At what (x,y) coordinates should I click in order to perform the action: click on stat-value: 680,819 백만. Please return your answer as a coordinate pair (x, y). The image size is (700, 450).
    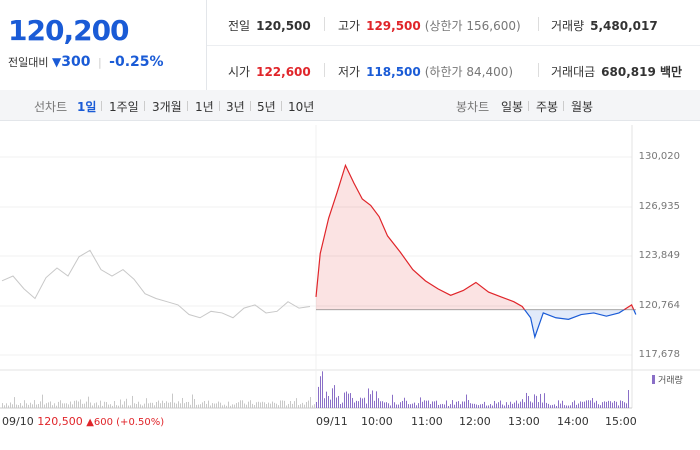
    Looking at the image, I should click on (642, 72).